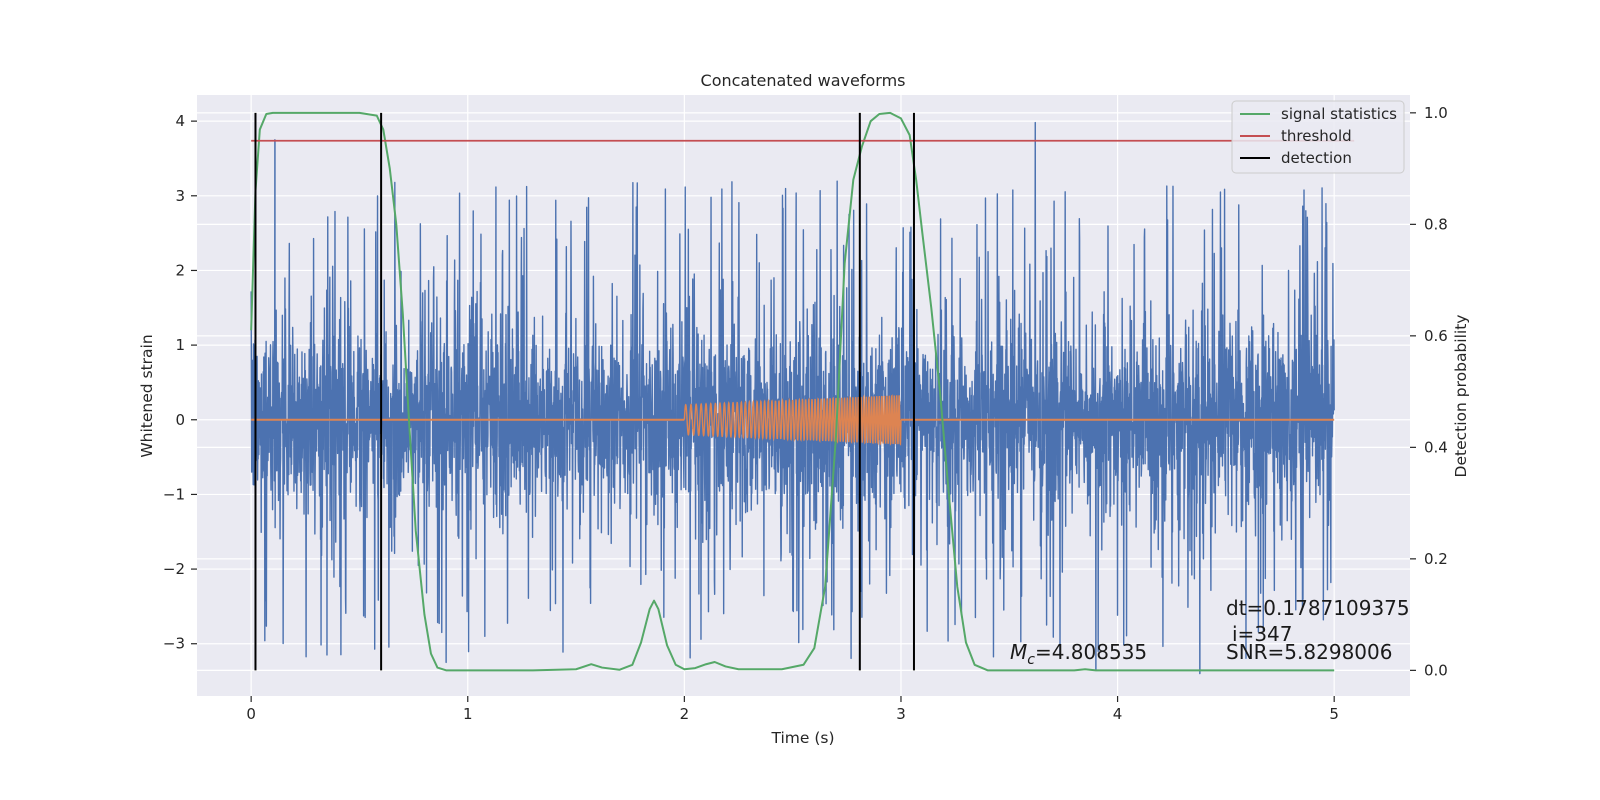  What do you see at coordinates (1018, 652) in the screenshot?
I see `chirp-mass-symbol: M` at bounding box center [1018, 652].